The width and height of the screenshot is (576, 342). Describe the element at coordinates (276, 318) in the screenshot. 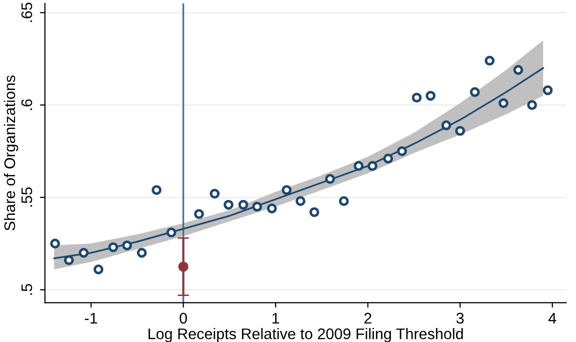

I see `x-tick-label: 1` at that location.